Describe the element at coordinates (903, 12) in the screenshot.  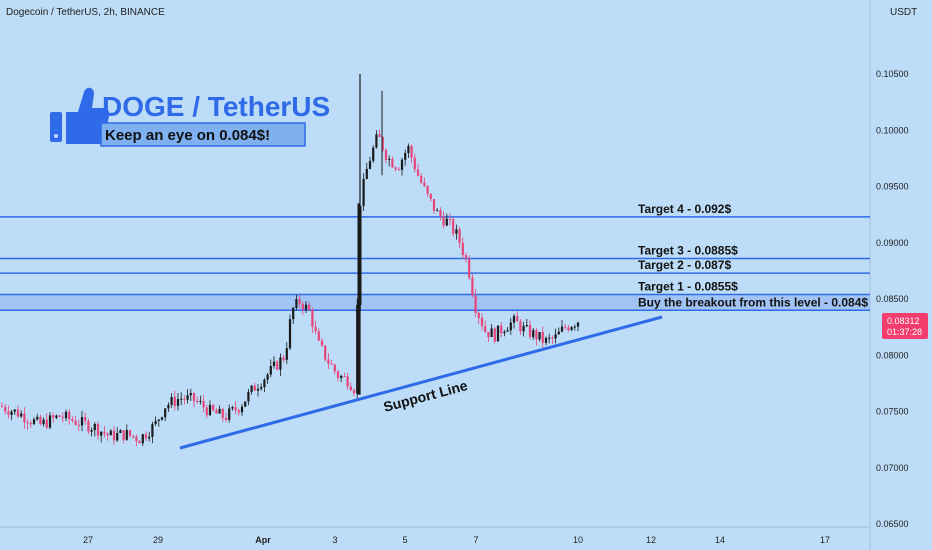
I see `currency-label: USDT` at that location.